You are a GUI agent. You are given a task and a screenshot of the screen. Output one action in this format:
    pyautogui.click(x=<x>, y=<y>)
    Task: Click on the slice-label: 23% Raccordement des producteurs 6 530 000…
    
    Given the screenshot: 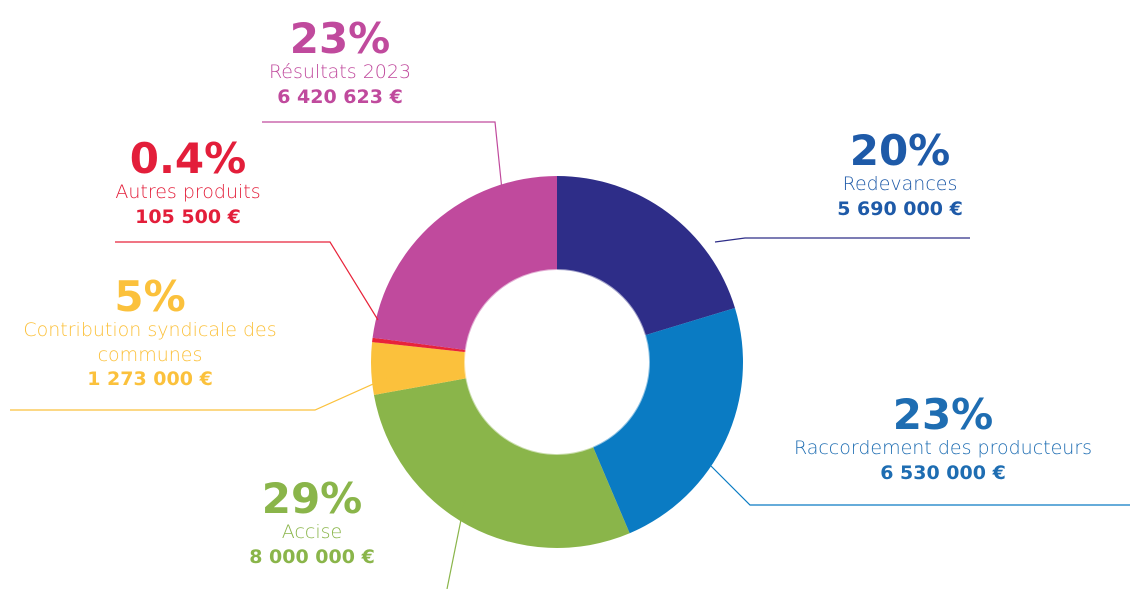 What is the action you would take?
    pyautogui.click(x=939, y=439)
    